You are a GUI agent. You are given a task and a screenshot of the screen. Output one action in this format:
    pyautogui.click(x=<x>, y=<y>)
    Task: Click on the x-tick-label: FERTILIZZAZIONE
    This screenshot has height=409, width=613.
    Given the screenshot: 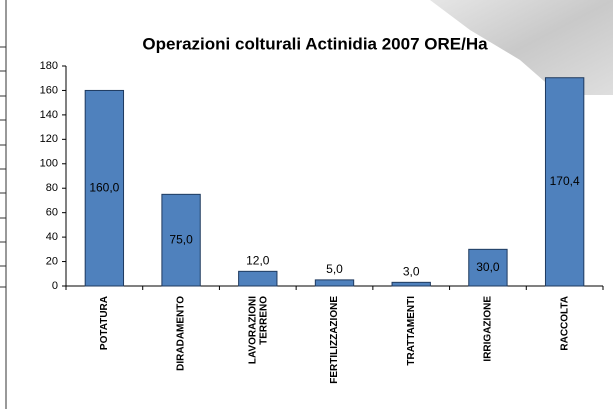 What is the action you would take?
    pyautogui.click(x=334, y=340)
    